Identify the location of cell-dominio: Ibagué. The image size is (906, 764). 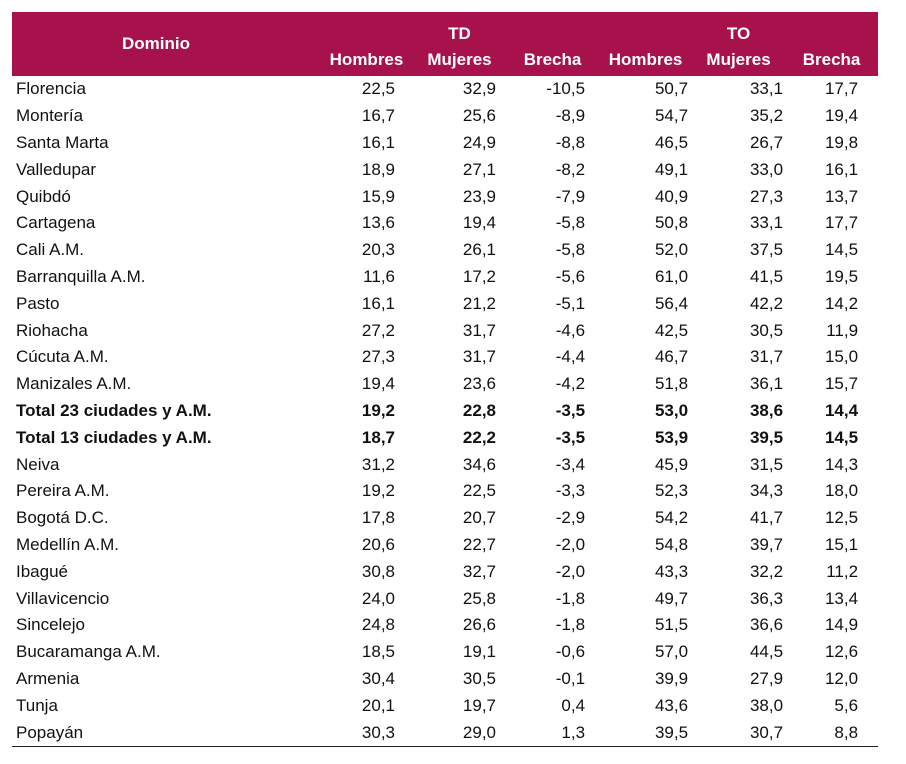
(42, 571).